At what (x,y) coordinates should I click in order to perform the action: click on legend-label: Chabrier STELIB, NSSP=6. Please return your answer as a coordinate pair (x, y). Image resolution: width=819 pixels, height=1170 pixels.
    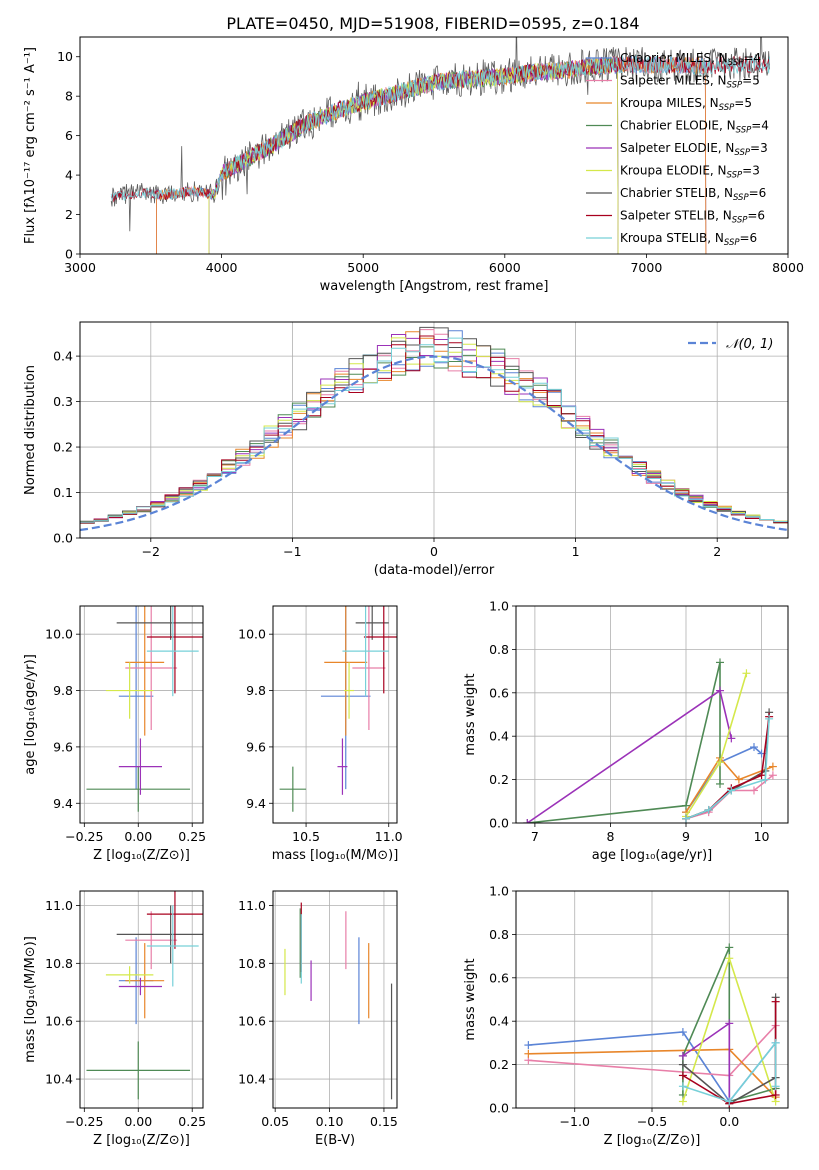
    Looking at the image, I should click on (693, 194).